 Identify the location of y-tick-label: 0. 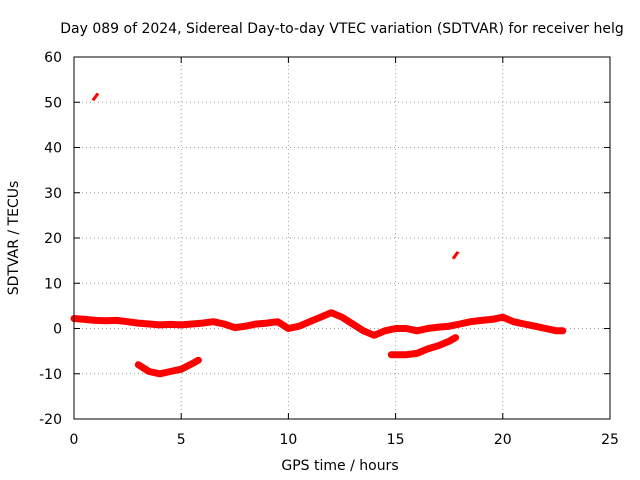
(57, 330).